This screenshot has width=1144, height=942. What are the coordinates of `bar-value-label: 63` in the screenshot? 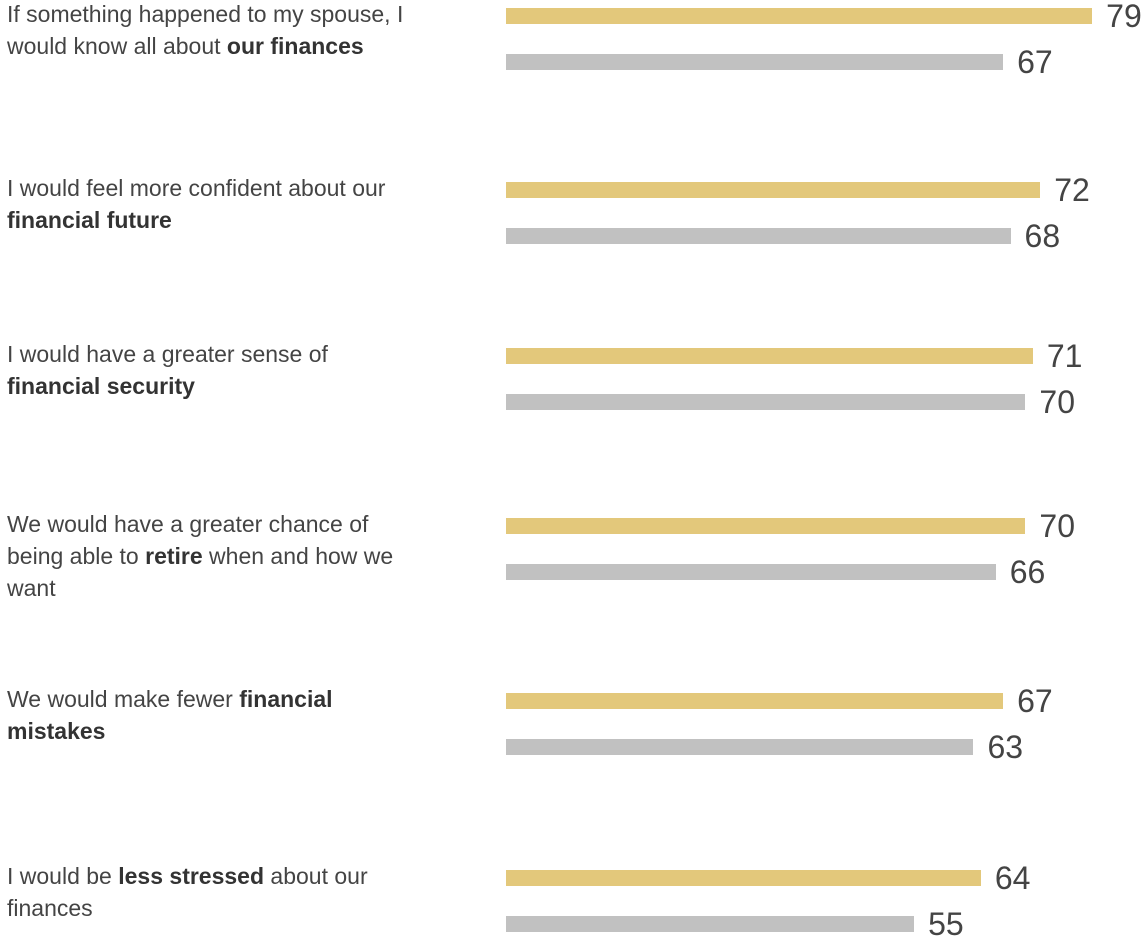 It's located at (1005, 747).